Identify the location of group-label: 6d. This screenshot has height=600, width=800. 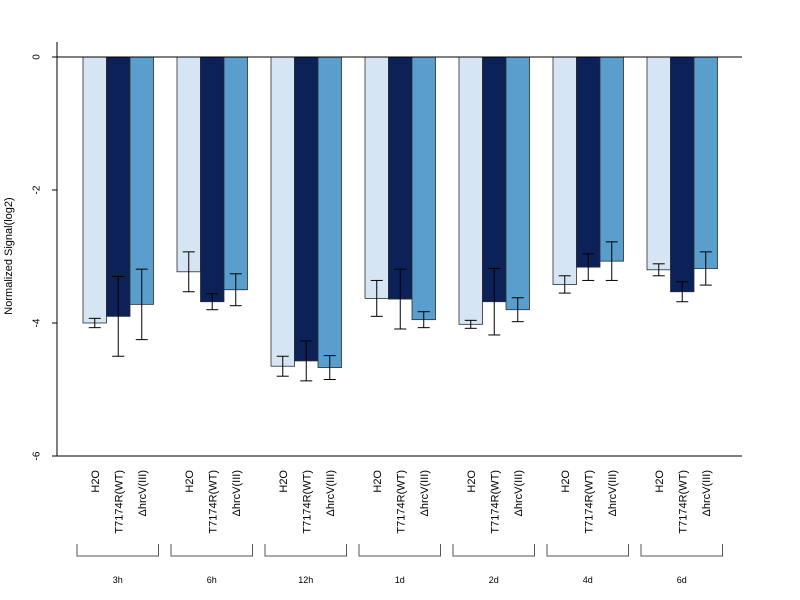
(682, 580).